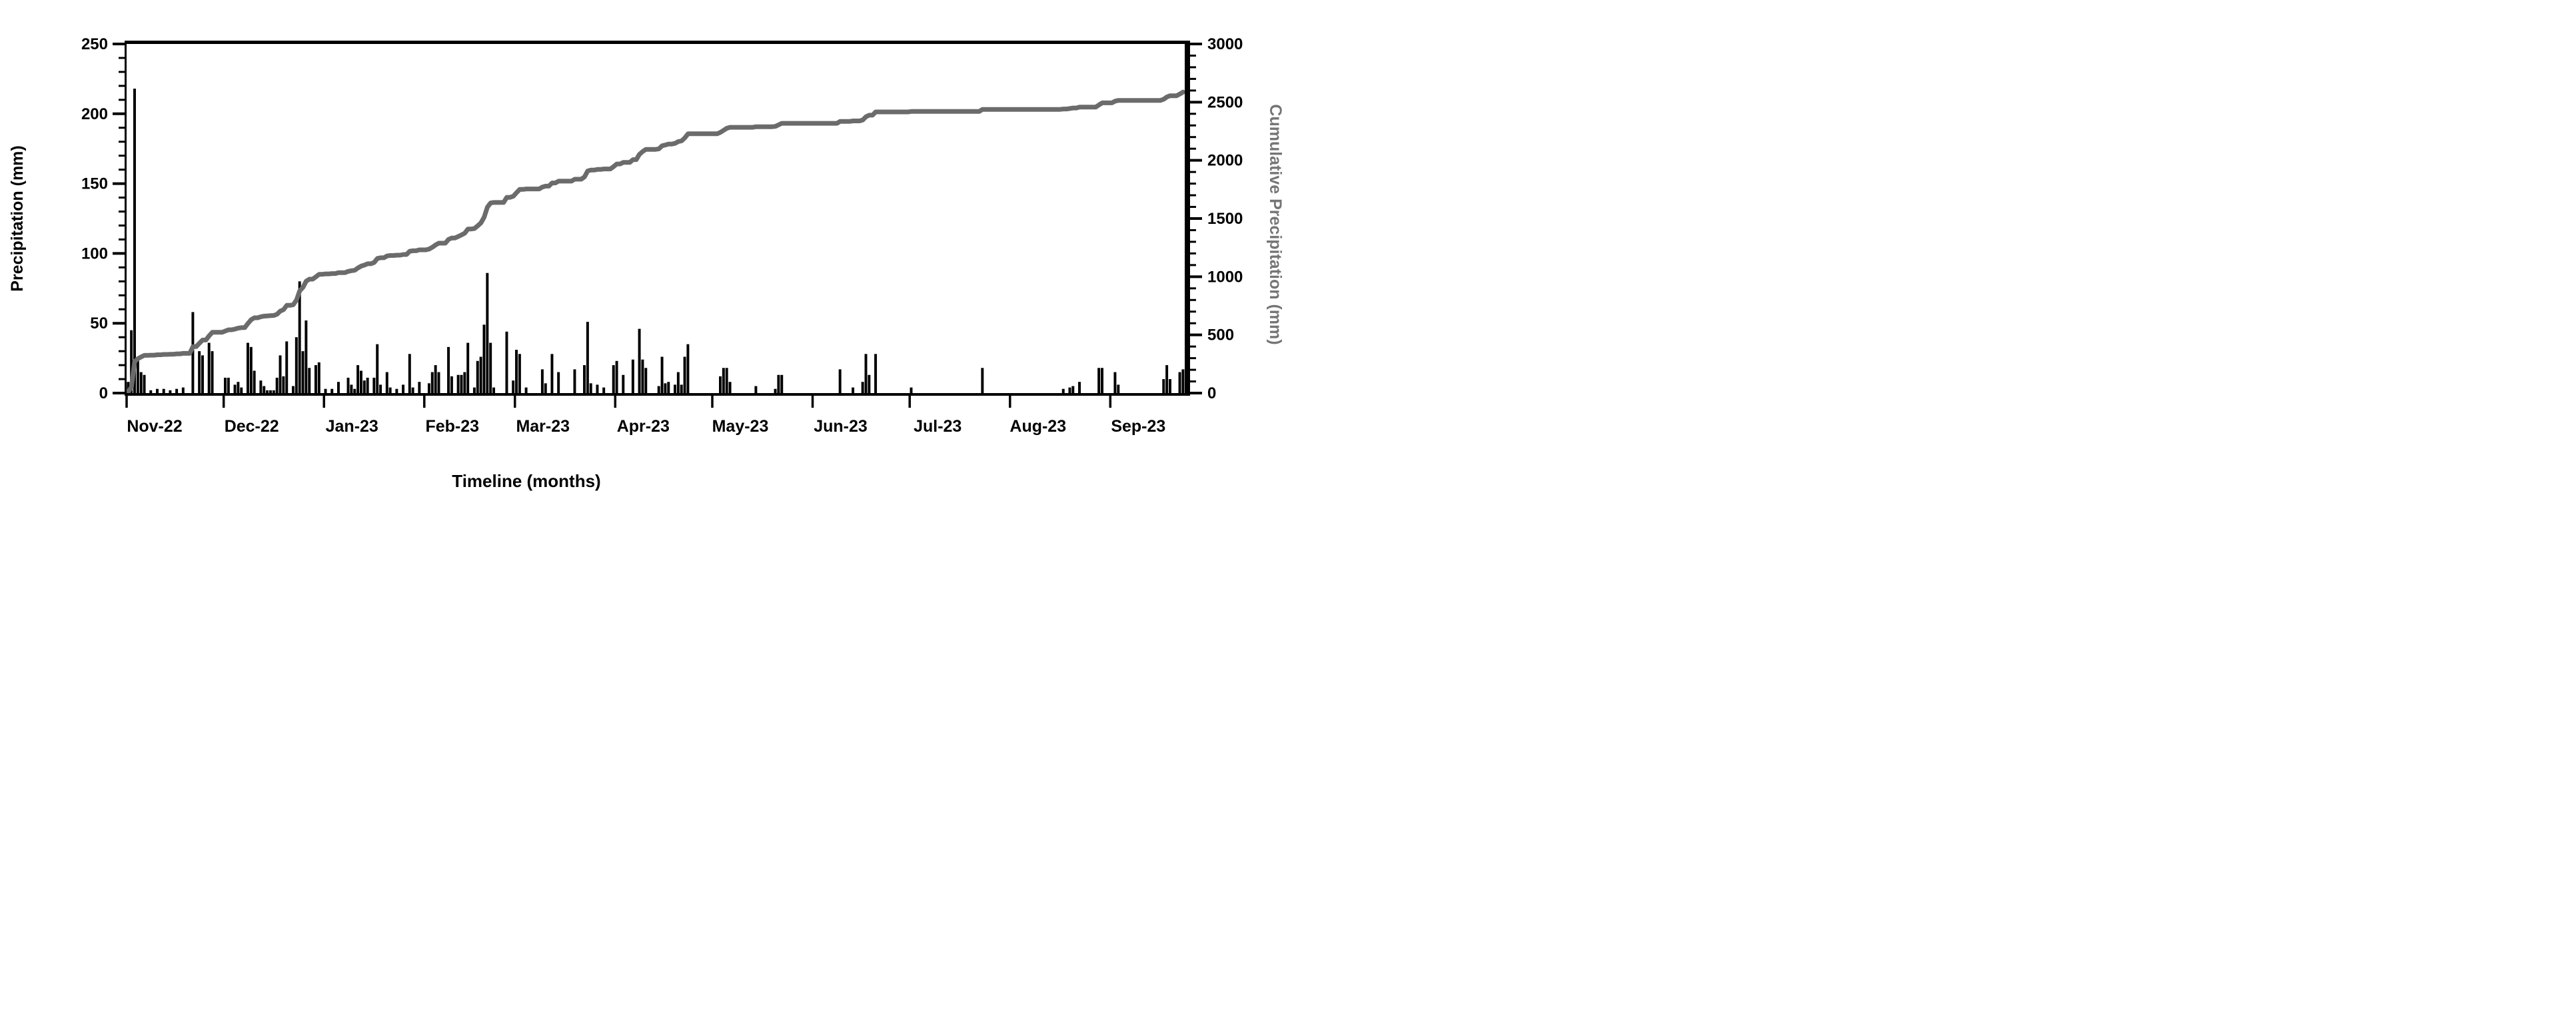 The width and height of the screenshot is (2576, 1020). I want to click on left-tick-label: 100, so click(94, 253).